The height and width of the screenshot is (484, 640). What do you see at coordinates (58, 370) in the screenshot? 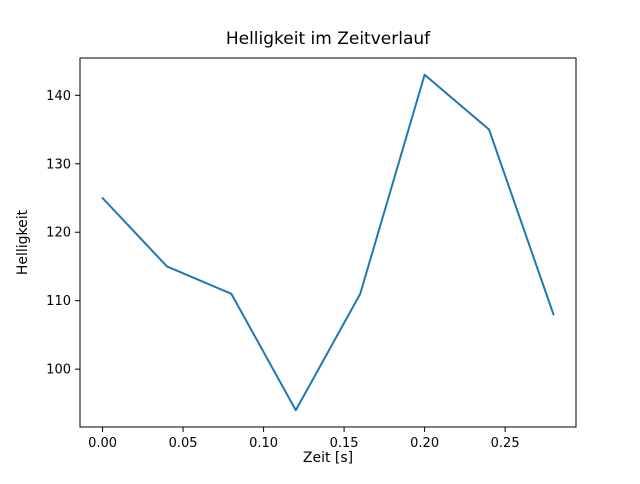
I see `y-tick-label: 100` at bounding box center [58, 370].